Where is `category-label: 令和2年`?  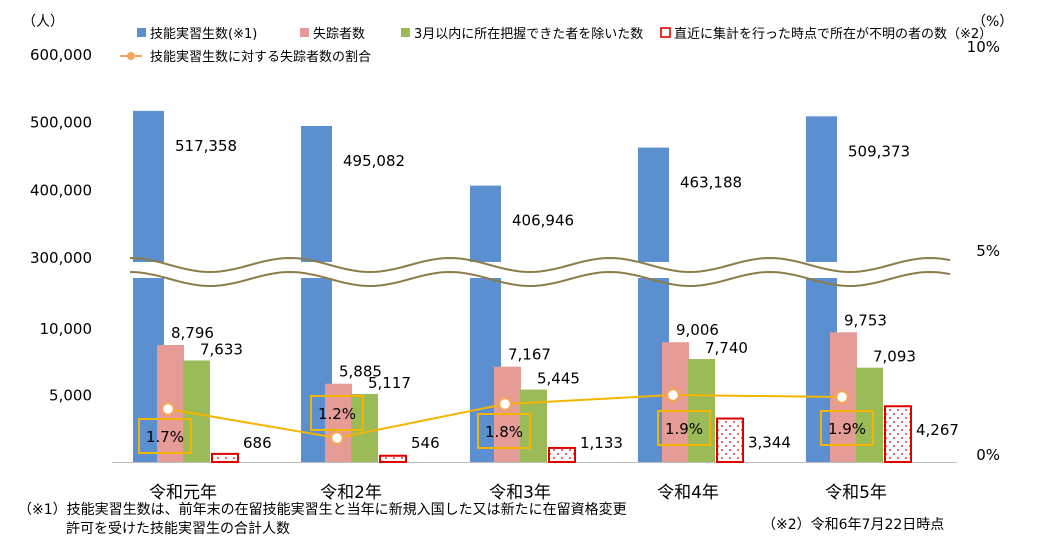 category-label: 令和2年 is located at coordinates (351, 493).